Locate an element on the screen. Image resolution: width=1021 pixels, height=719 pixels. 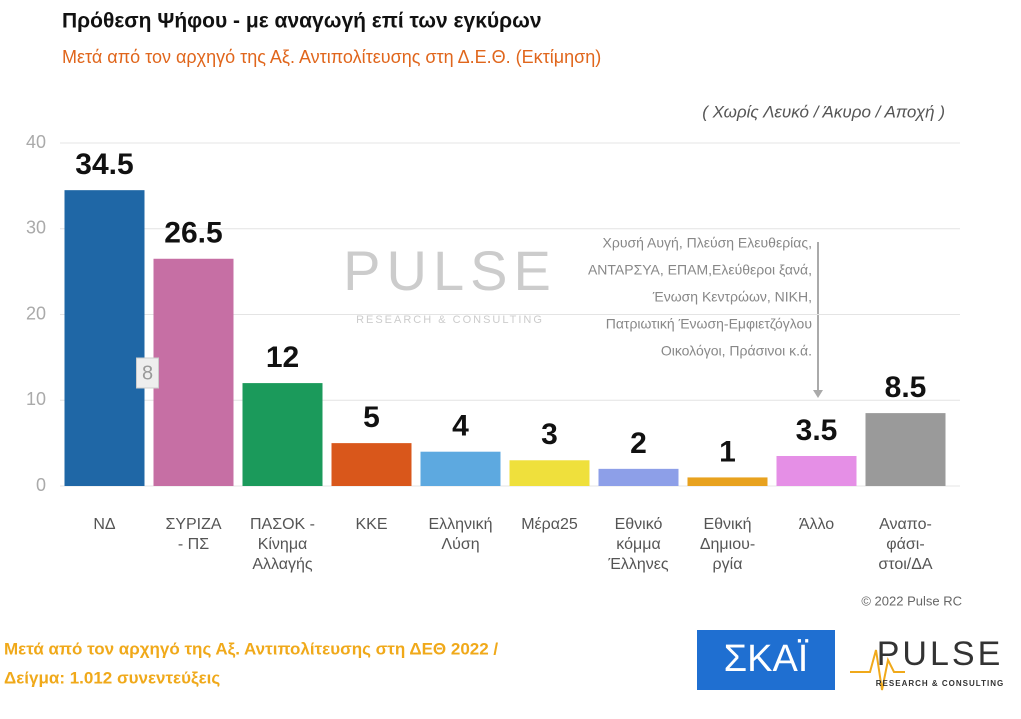
others-note: Οικολόγοι, Πράσινοι κ.ά. is located at coordinates (736, 351).